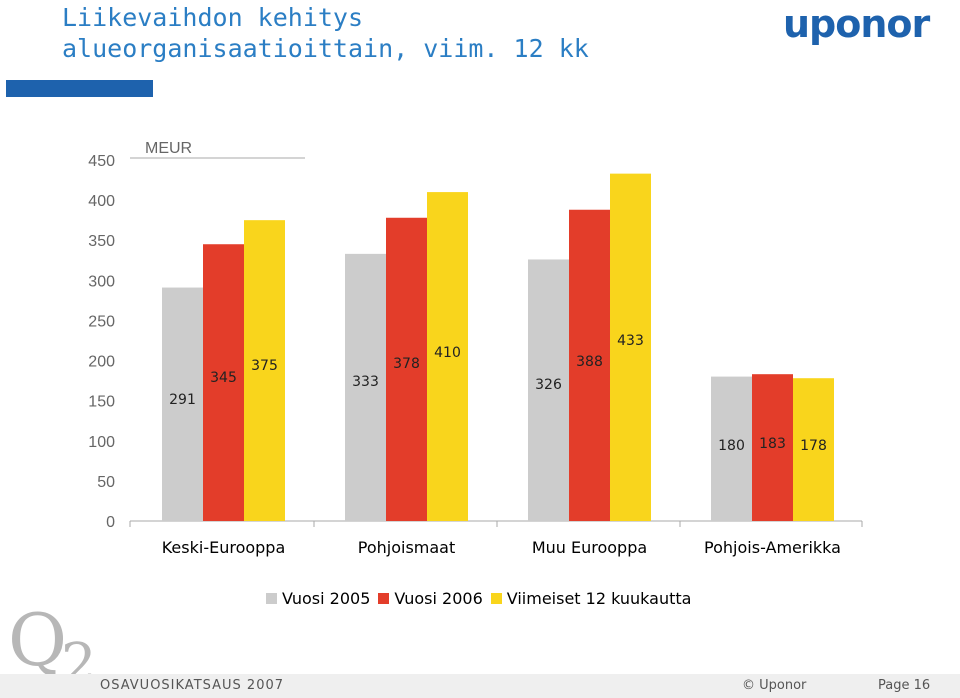  What do you see at coordinates (630, 341) in the screenshot?
I see `bar-value-label: 433` at bounding box center [630, 341].